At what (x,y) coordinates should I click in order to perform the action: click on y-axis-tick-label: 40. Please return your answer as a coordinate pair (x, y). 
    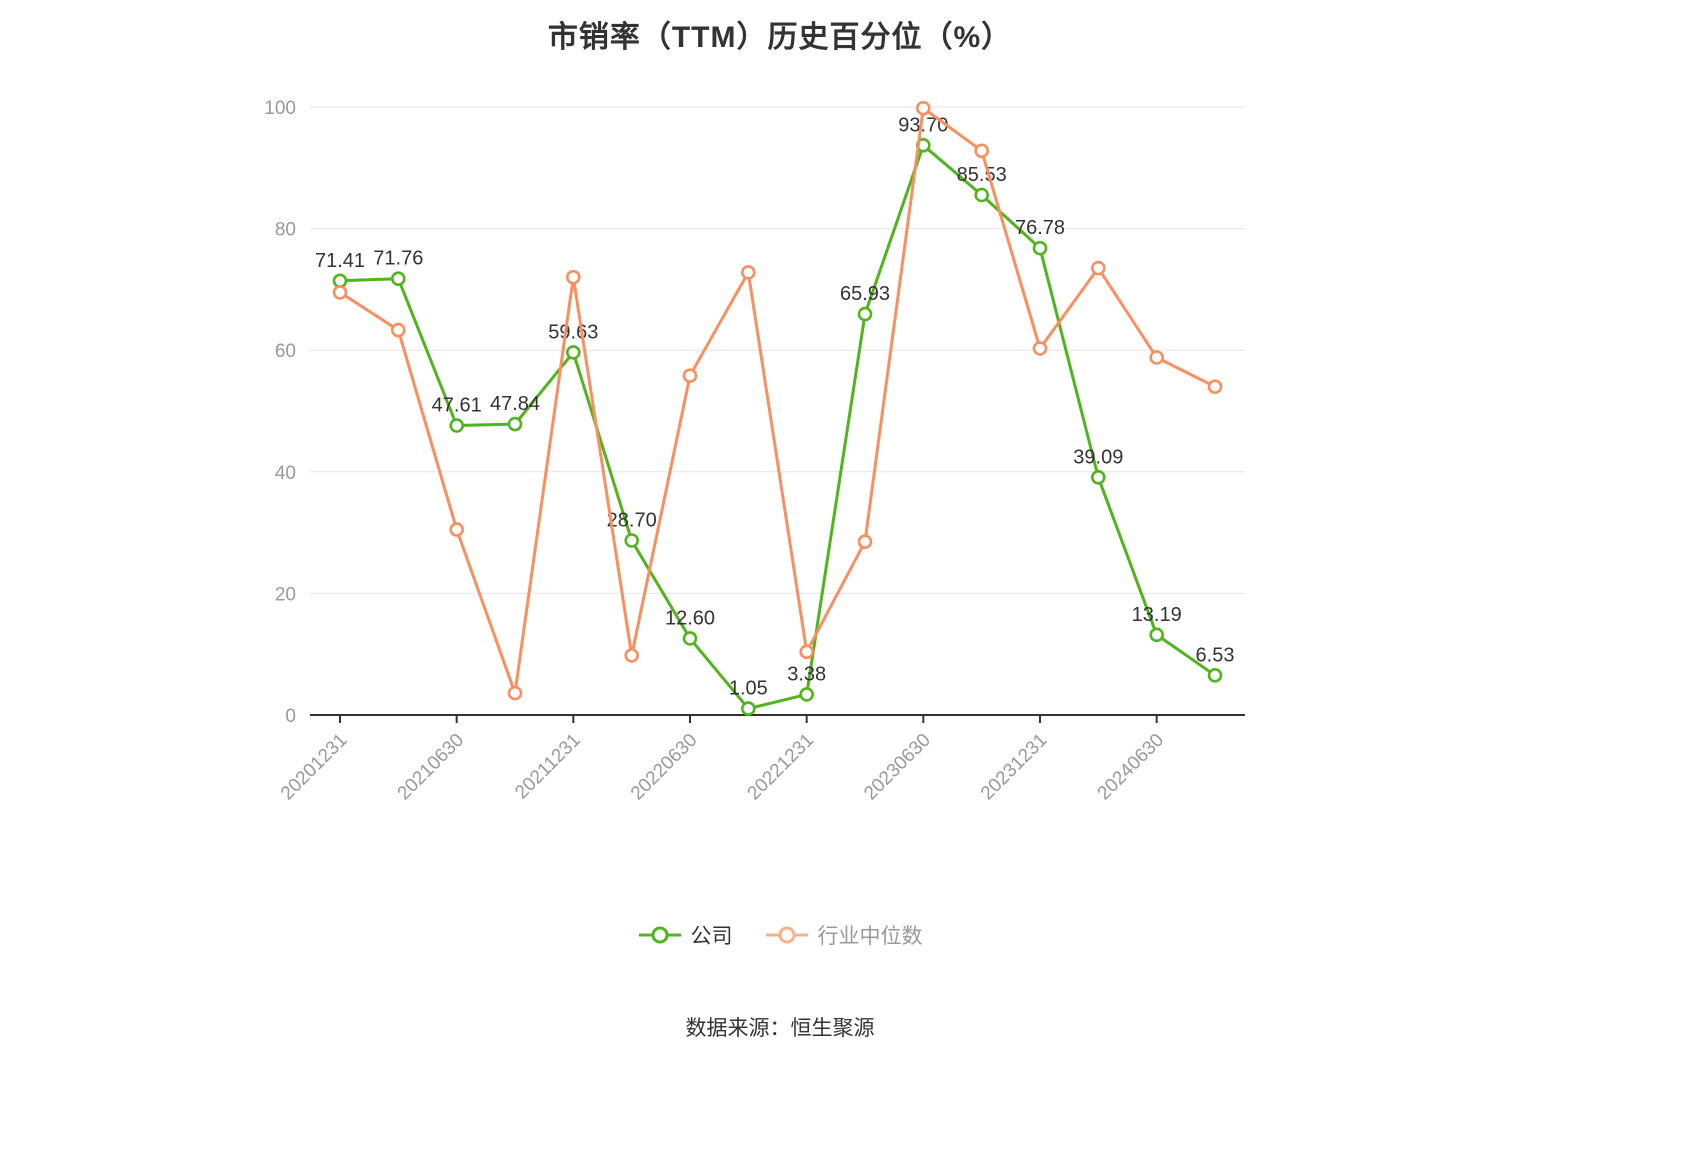
    Looking at the image, I should click on (285, 473).